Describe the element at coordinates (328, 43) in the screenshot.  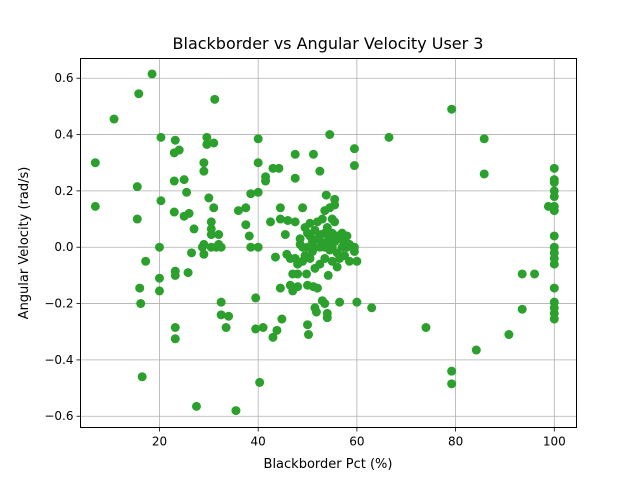
I see `chart-title: Blackborder vs Angular Velocity User 3` at that location.